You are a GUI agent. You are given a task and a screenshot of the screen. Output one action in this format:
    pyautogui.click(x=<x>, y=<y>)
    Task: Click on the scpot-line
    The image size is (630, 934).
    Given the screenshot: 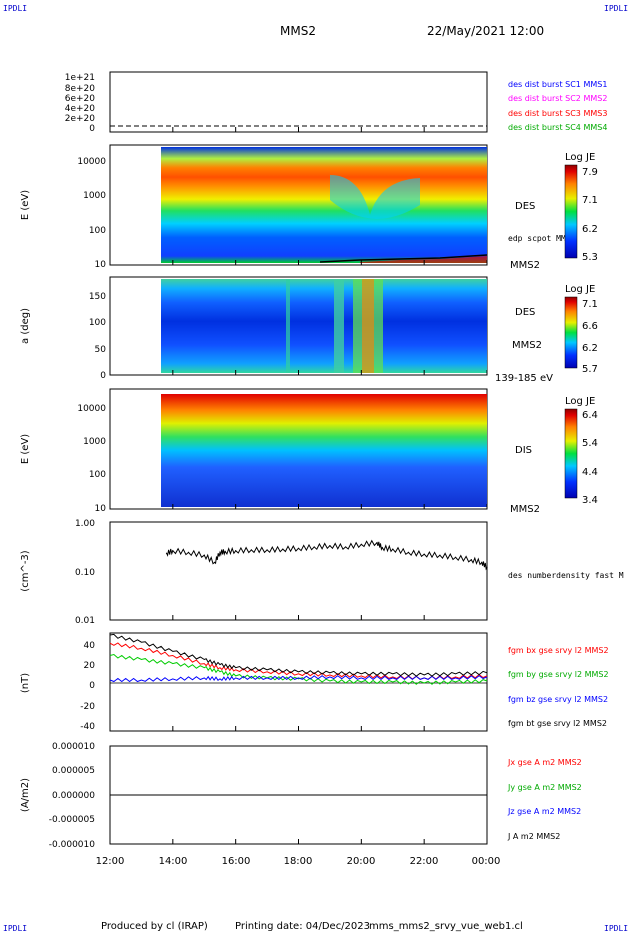 What is the action you would take?
    pyautogui.click(x=403, y=258)
    